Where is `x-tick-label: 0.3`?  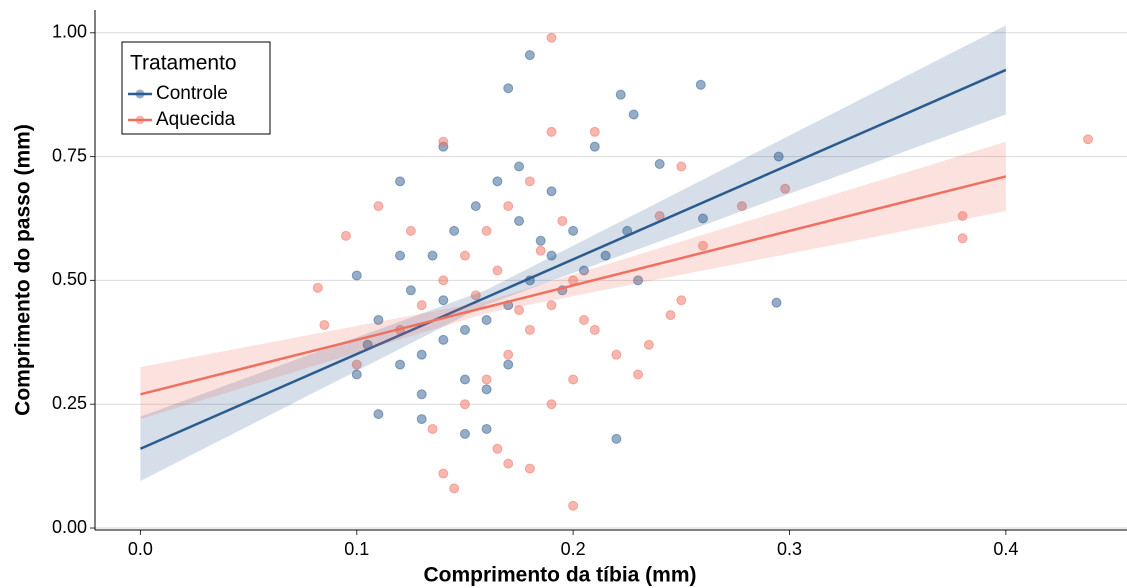
x-tick-label: 0.3 is located at coordinates (789, 549).